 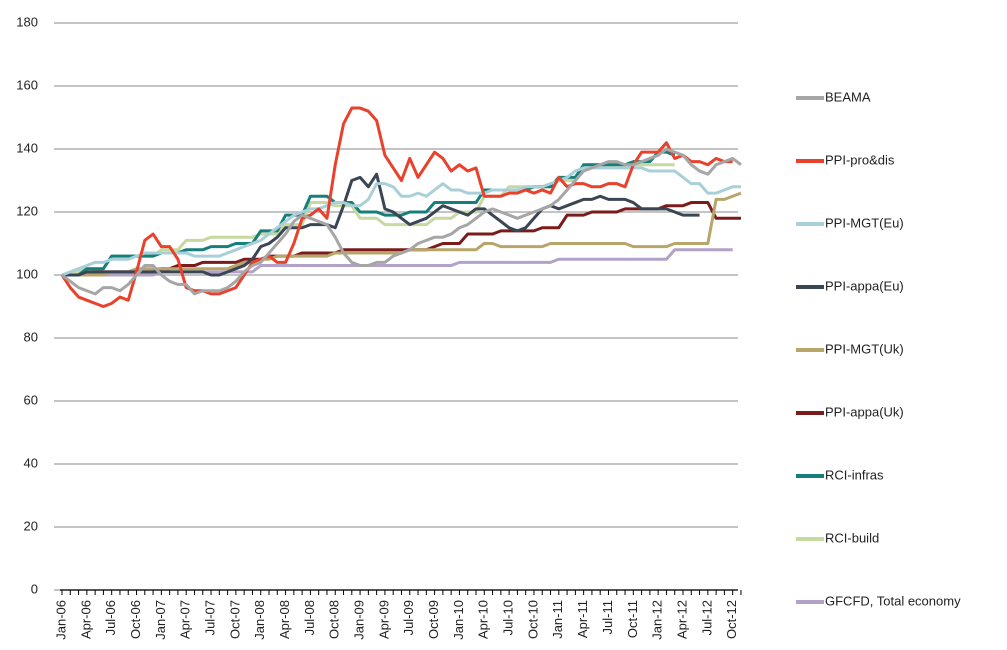 I want to click on y-tick-label: 20, so click(x=31, y=525).